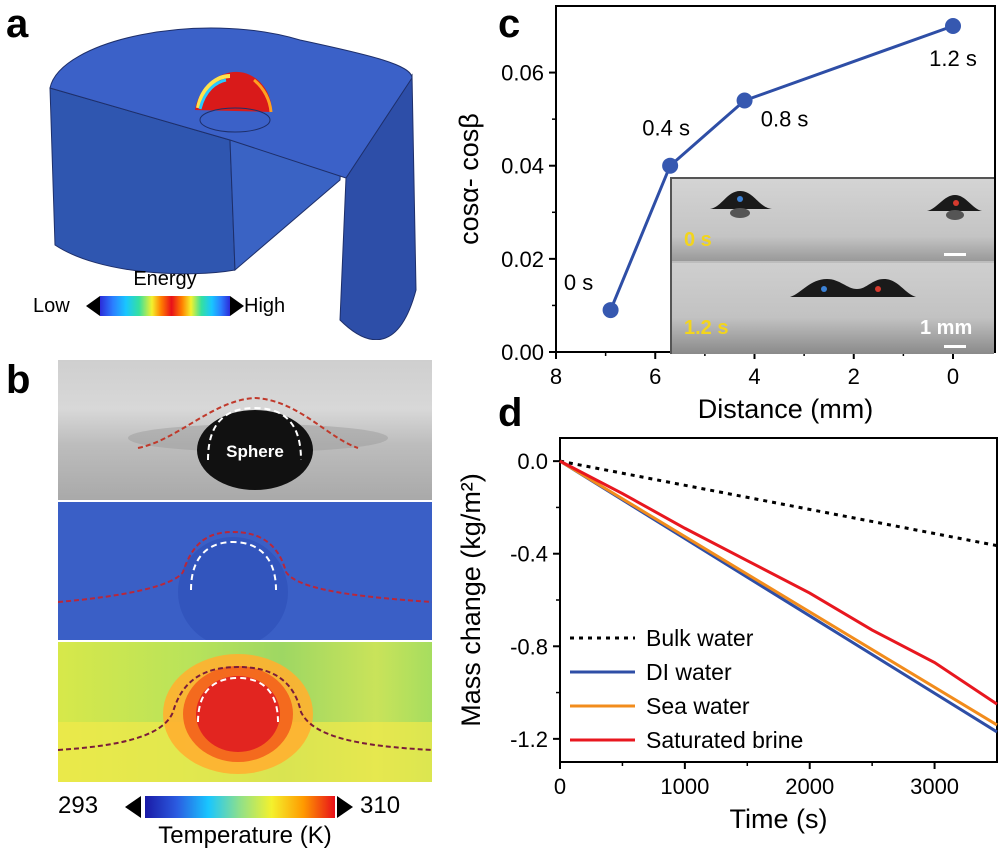 Image resolution: width=1000 pixels, height=855 pixels. I want to click on chart-c-xtick-label: 0, so click(953, 376).